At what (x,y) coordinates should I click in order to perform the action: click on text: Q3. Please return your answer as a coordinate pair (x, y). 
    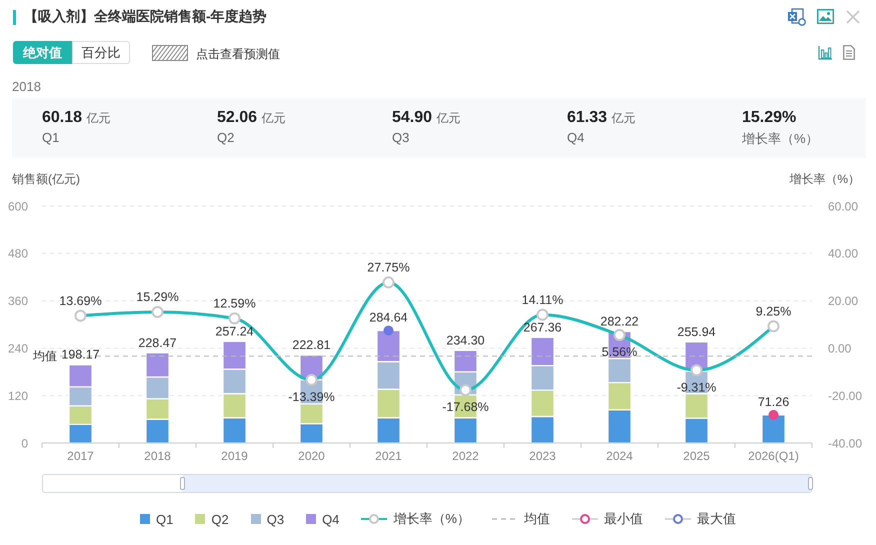
    Looking at the image, I should click on (401, 137).